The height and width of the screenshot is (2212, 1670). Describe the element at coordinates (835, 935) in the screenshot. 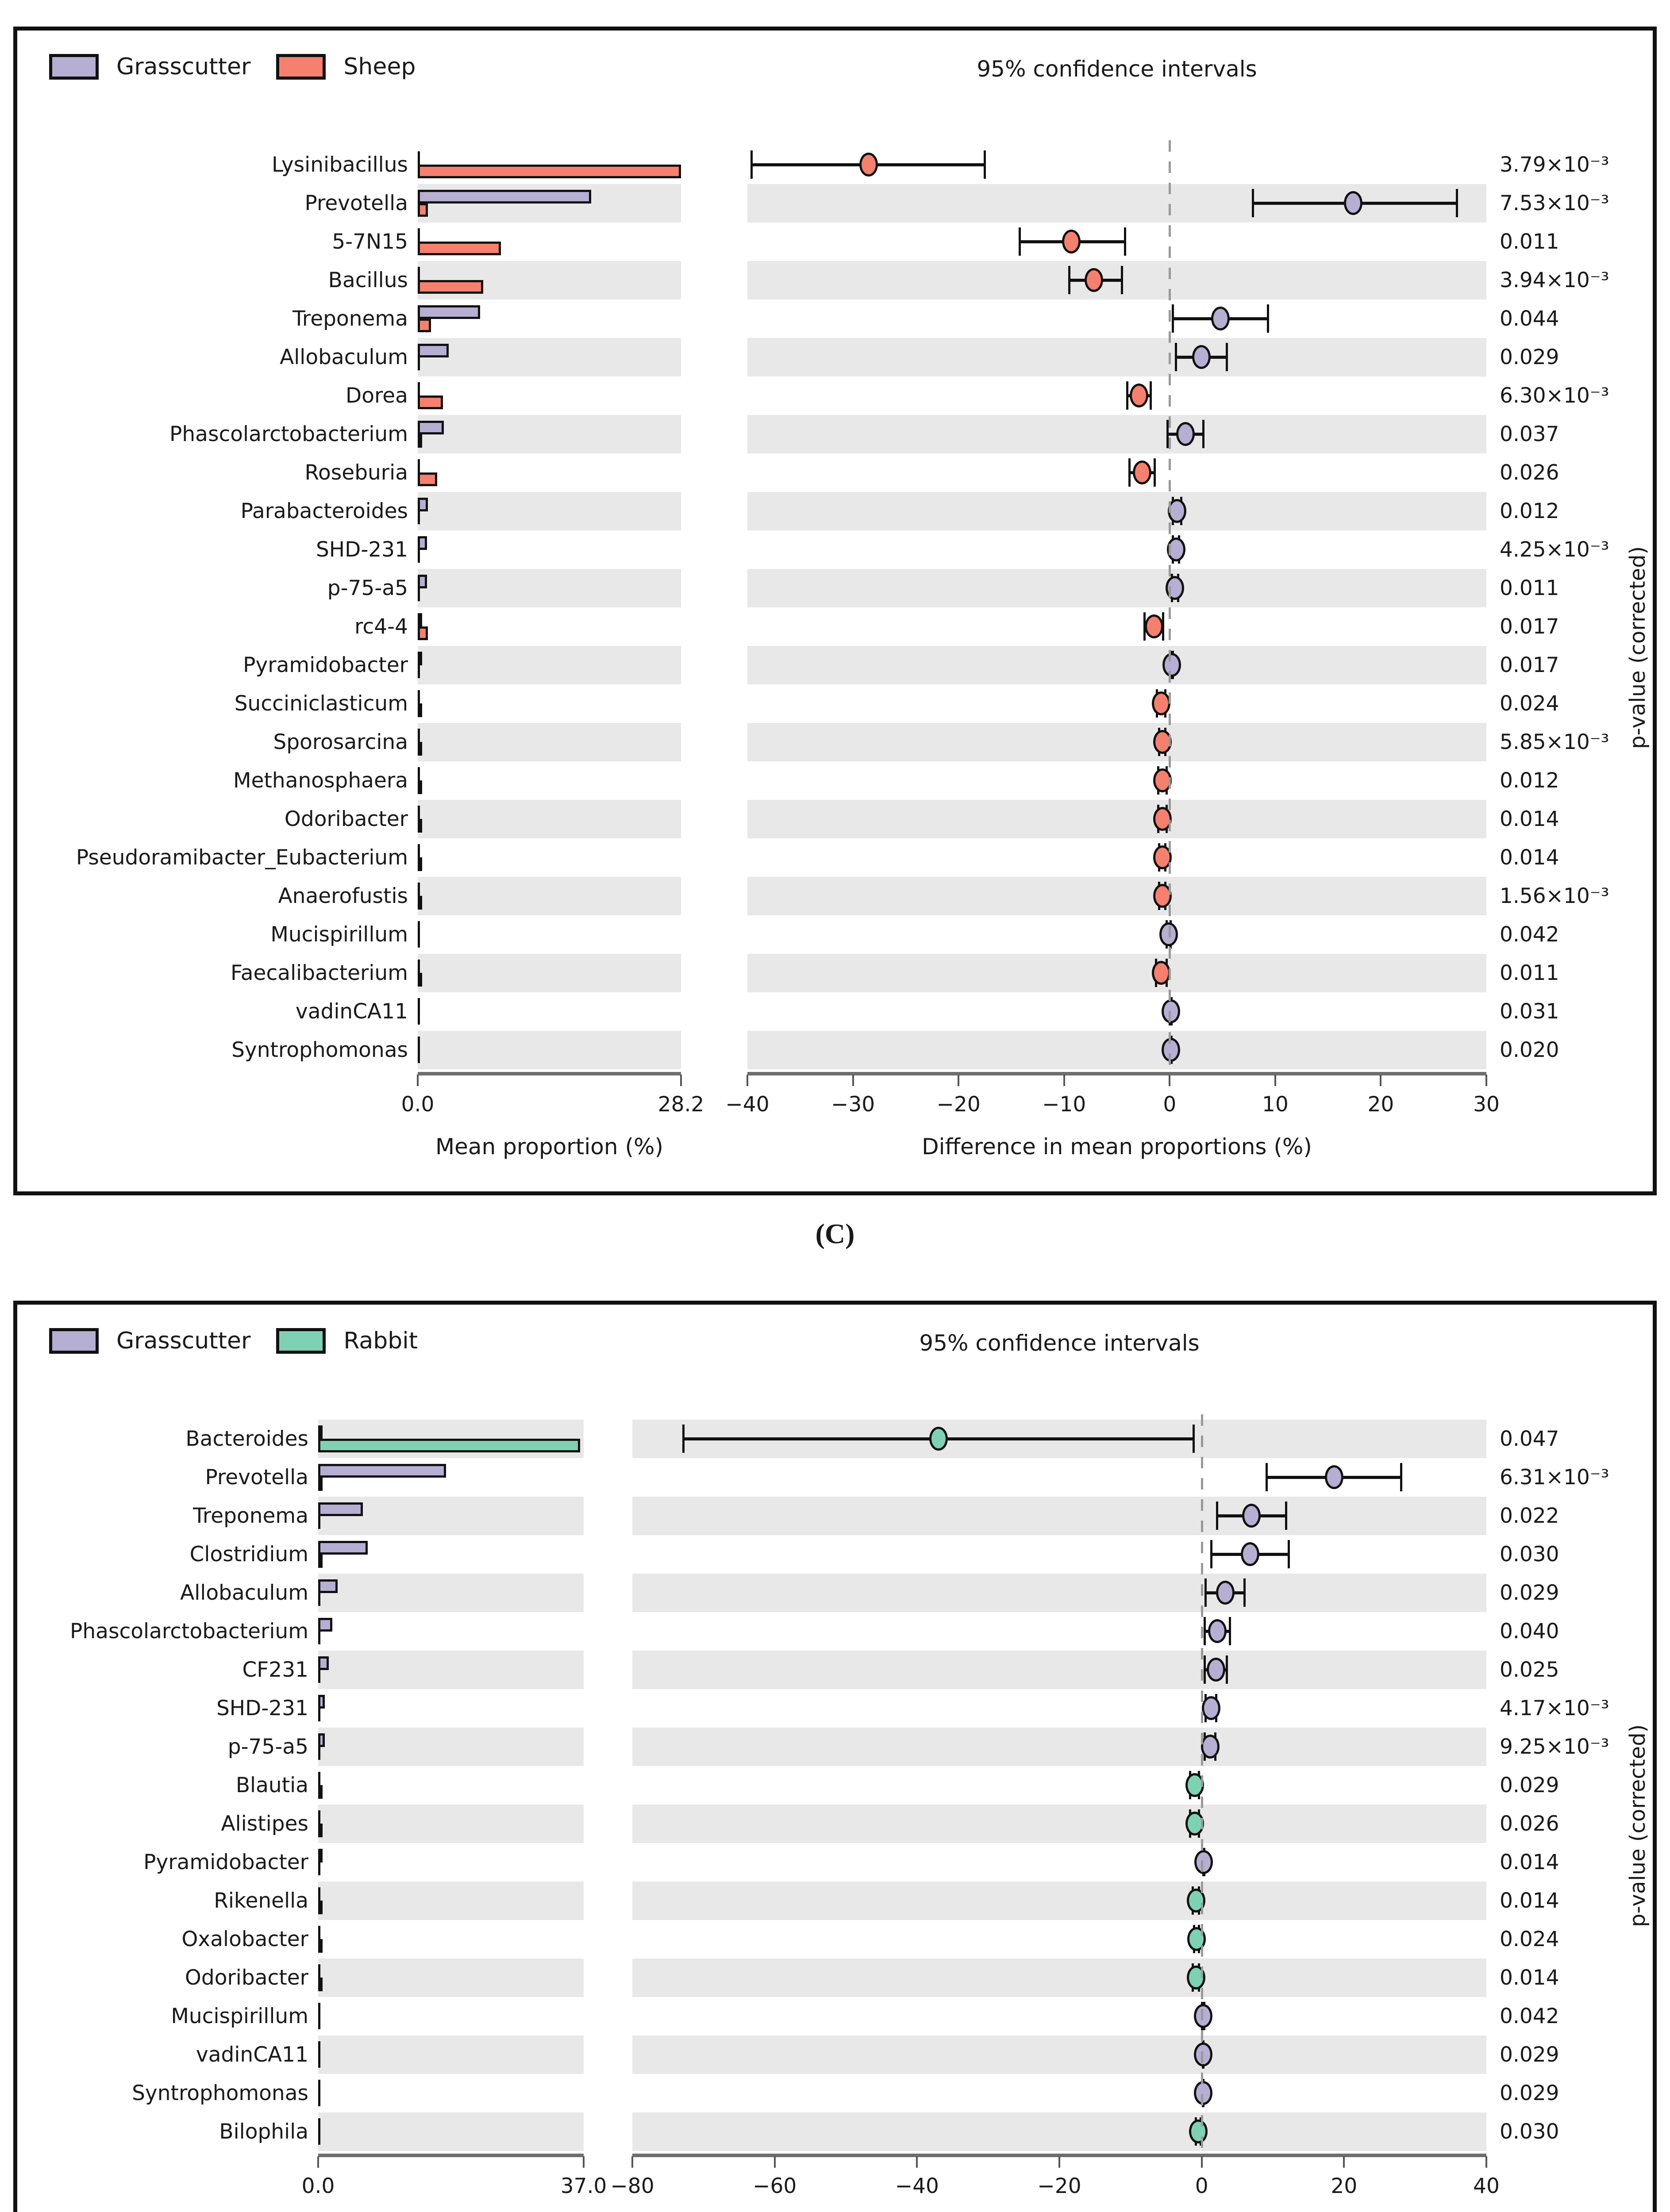

I see `taxon-row: Mucispirillum 0.042` at that location.